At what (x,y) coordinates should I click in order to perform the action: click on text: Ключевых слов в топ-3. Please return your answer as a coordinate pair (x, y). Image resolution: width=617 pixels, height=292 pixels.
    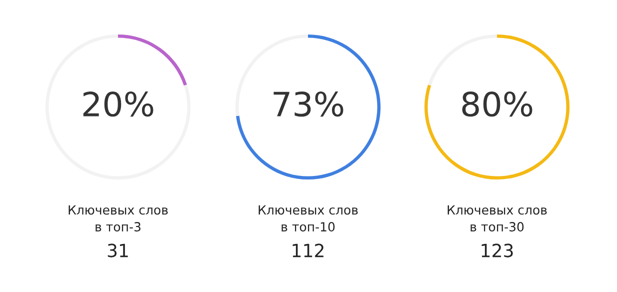
    Looking at the image, I should click on (118, 218).